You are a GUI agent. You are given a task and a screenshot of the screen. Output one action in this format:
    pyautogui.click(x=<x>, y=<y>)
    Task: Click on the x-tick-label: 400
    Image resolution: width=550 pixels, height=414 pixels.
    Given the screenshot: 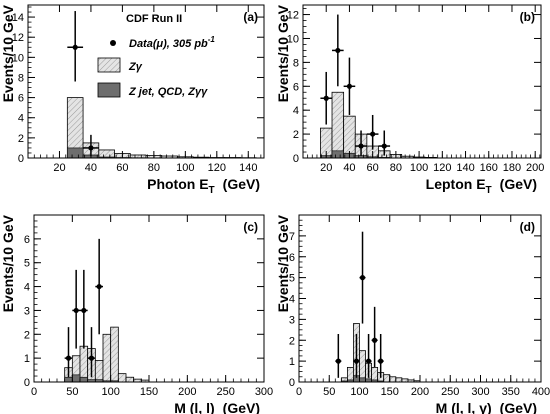 What is the action you would take?
    pyautogui.click(x=541, y=392)
    